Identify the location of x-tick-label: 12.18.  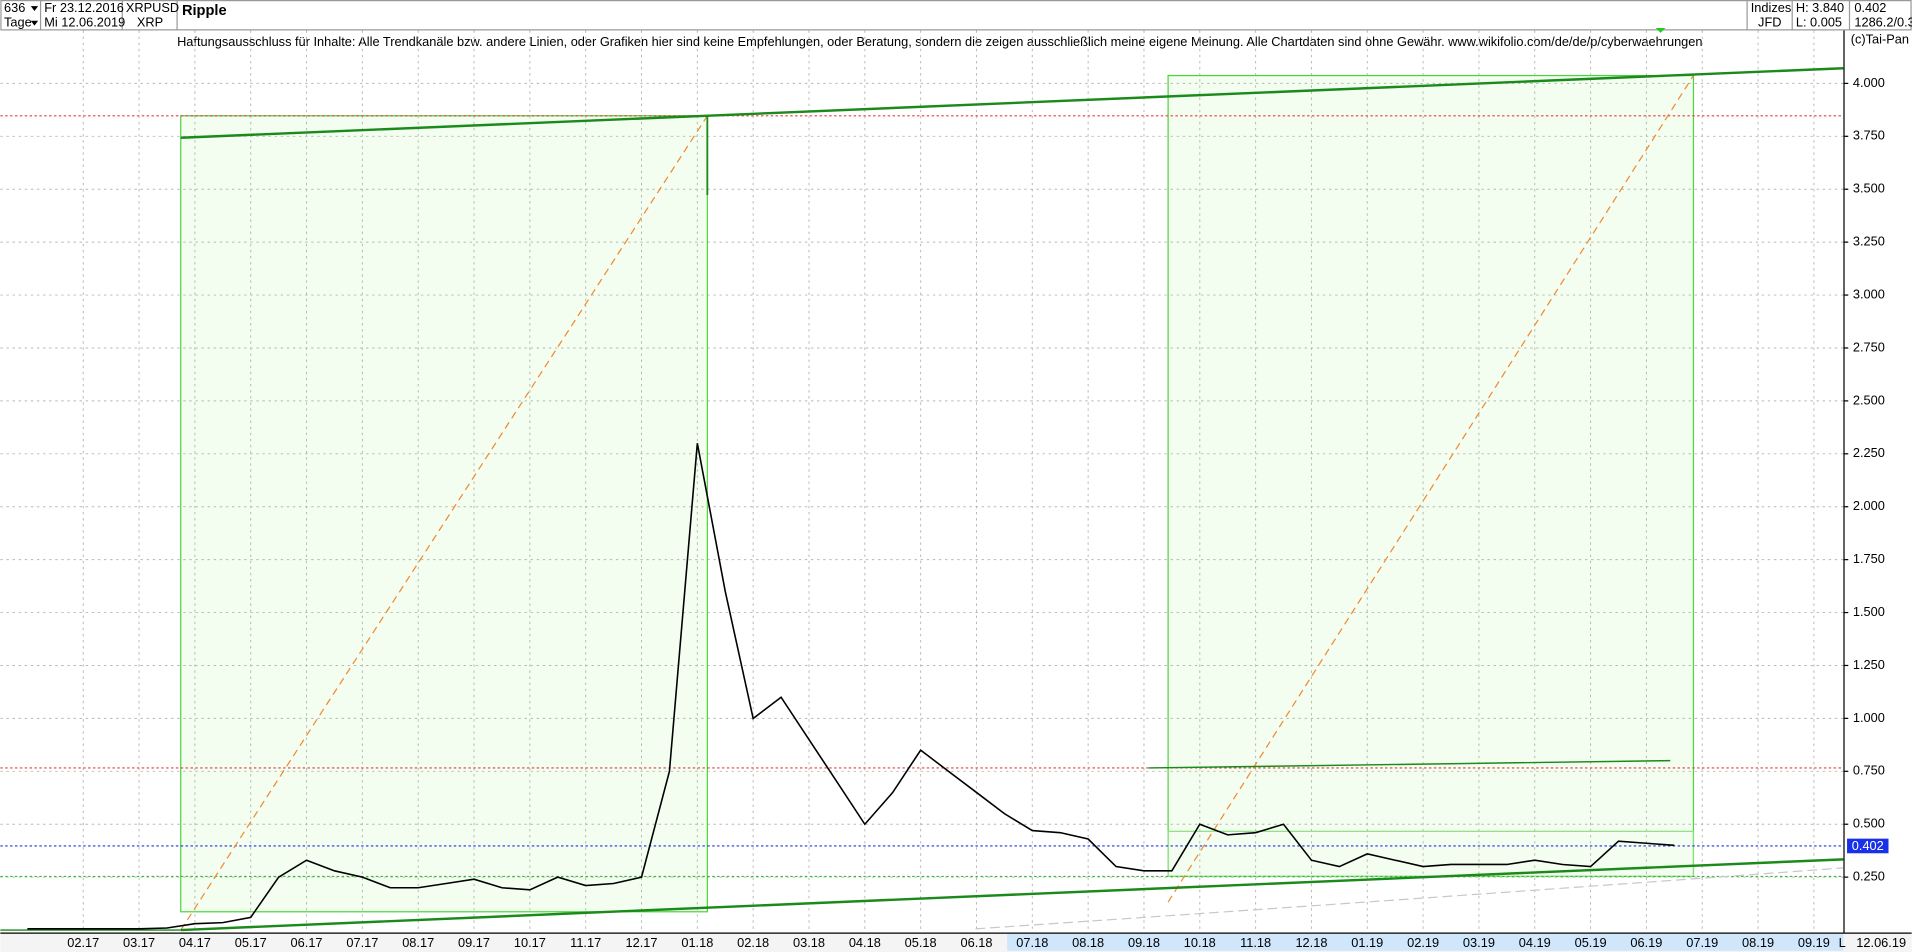
(1311, 942).